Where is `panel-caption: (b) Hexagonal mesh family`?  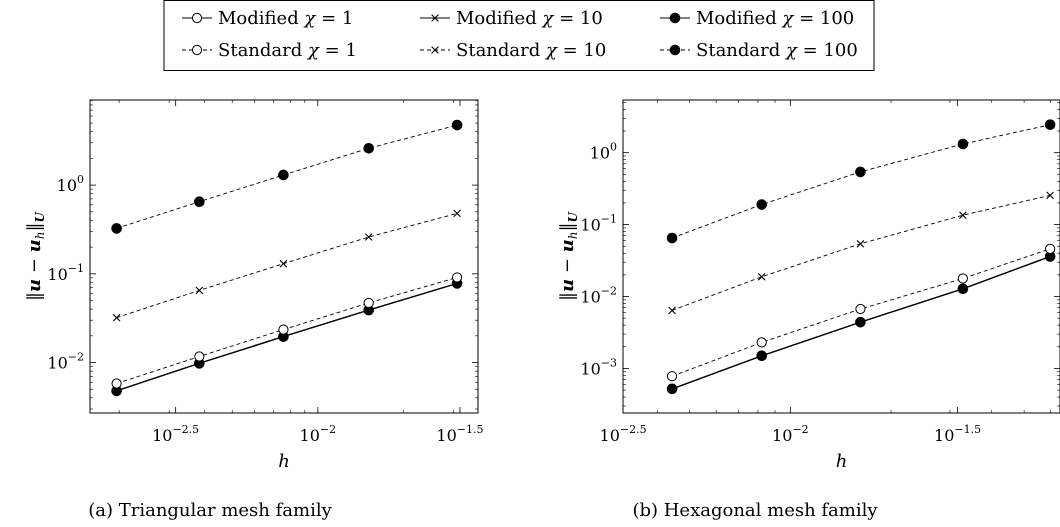
panel-caption: (b) Hexagonal mesh family is located at coordinates (755, 510).